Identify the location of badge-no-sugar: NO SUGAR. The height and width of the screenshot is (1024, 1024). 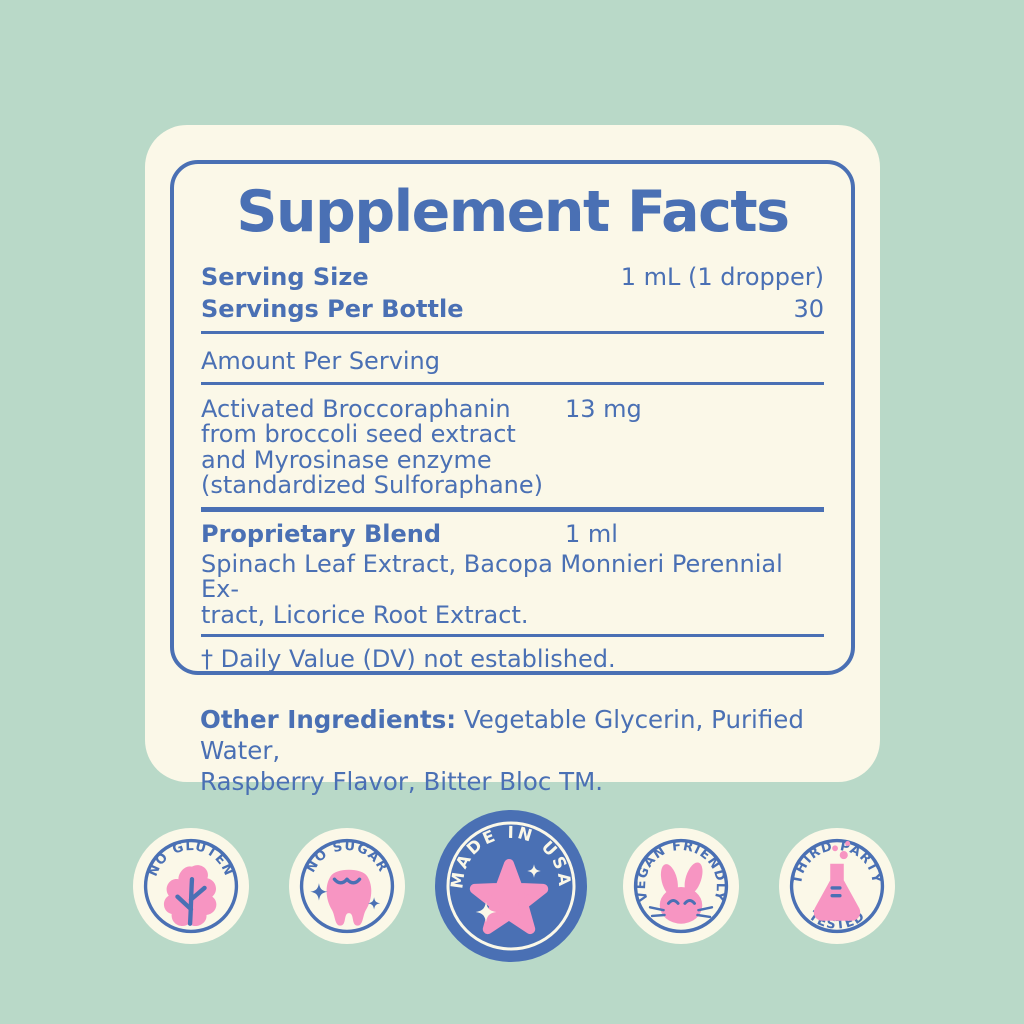
(347, 886).